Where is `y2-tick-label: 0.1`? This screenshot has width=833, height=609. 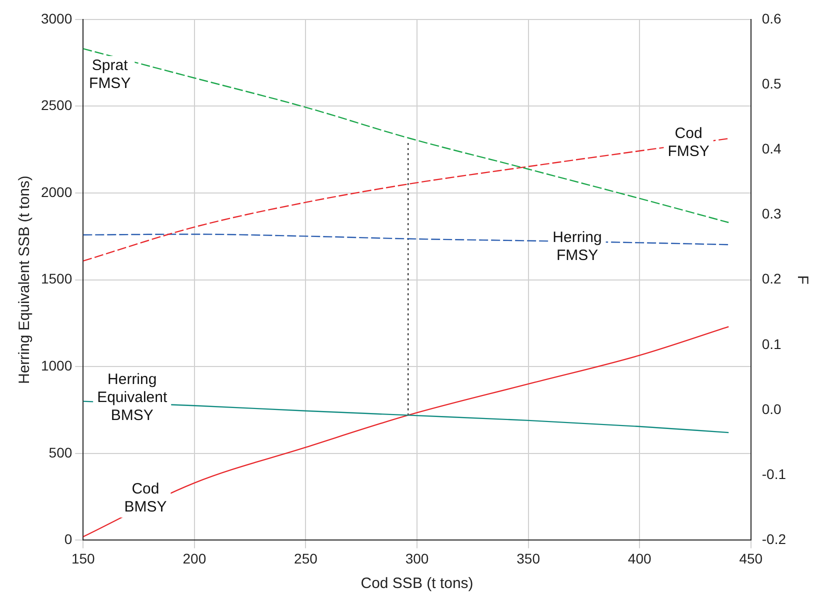
y2-tick-label: 0.1 is located at coordinates (772, 344).